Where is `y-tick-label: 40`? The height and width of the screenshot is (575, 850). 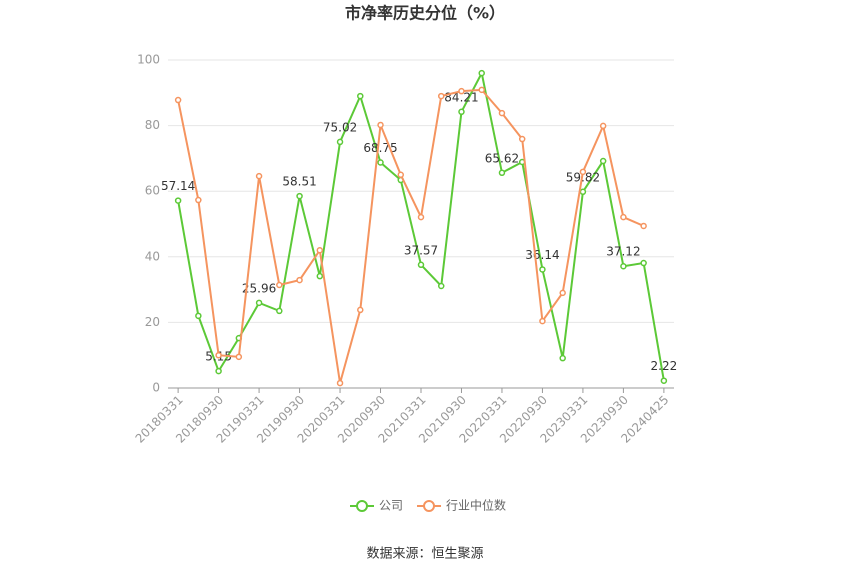 y-tick-label: 40 is located at coordinates (152, 256).